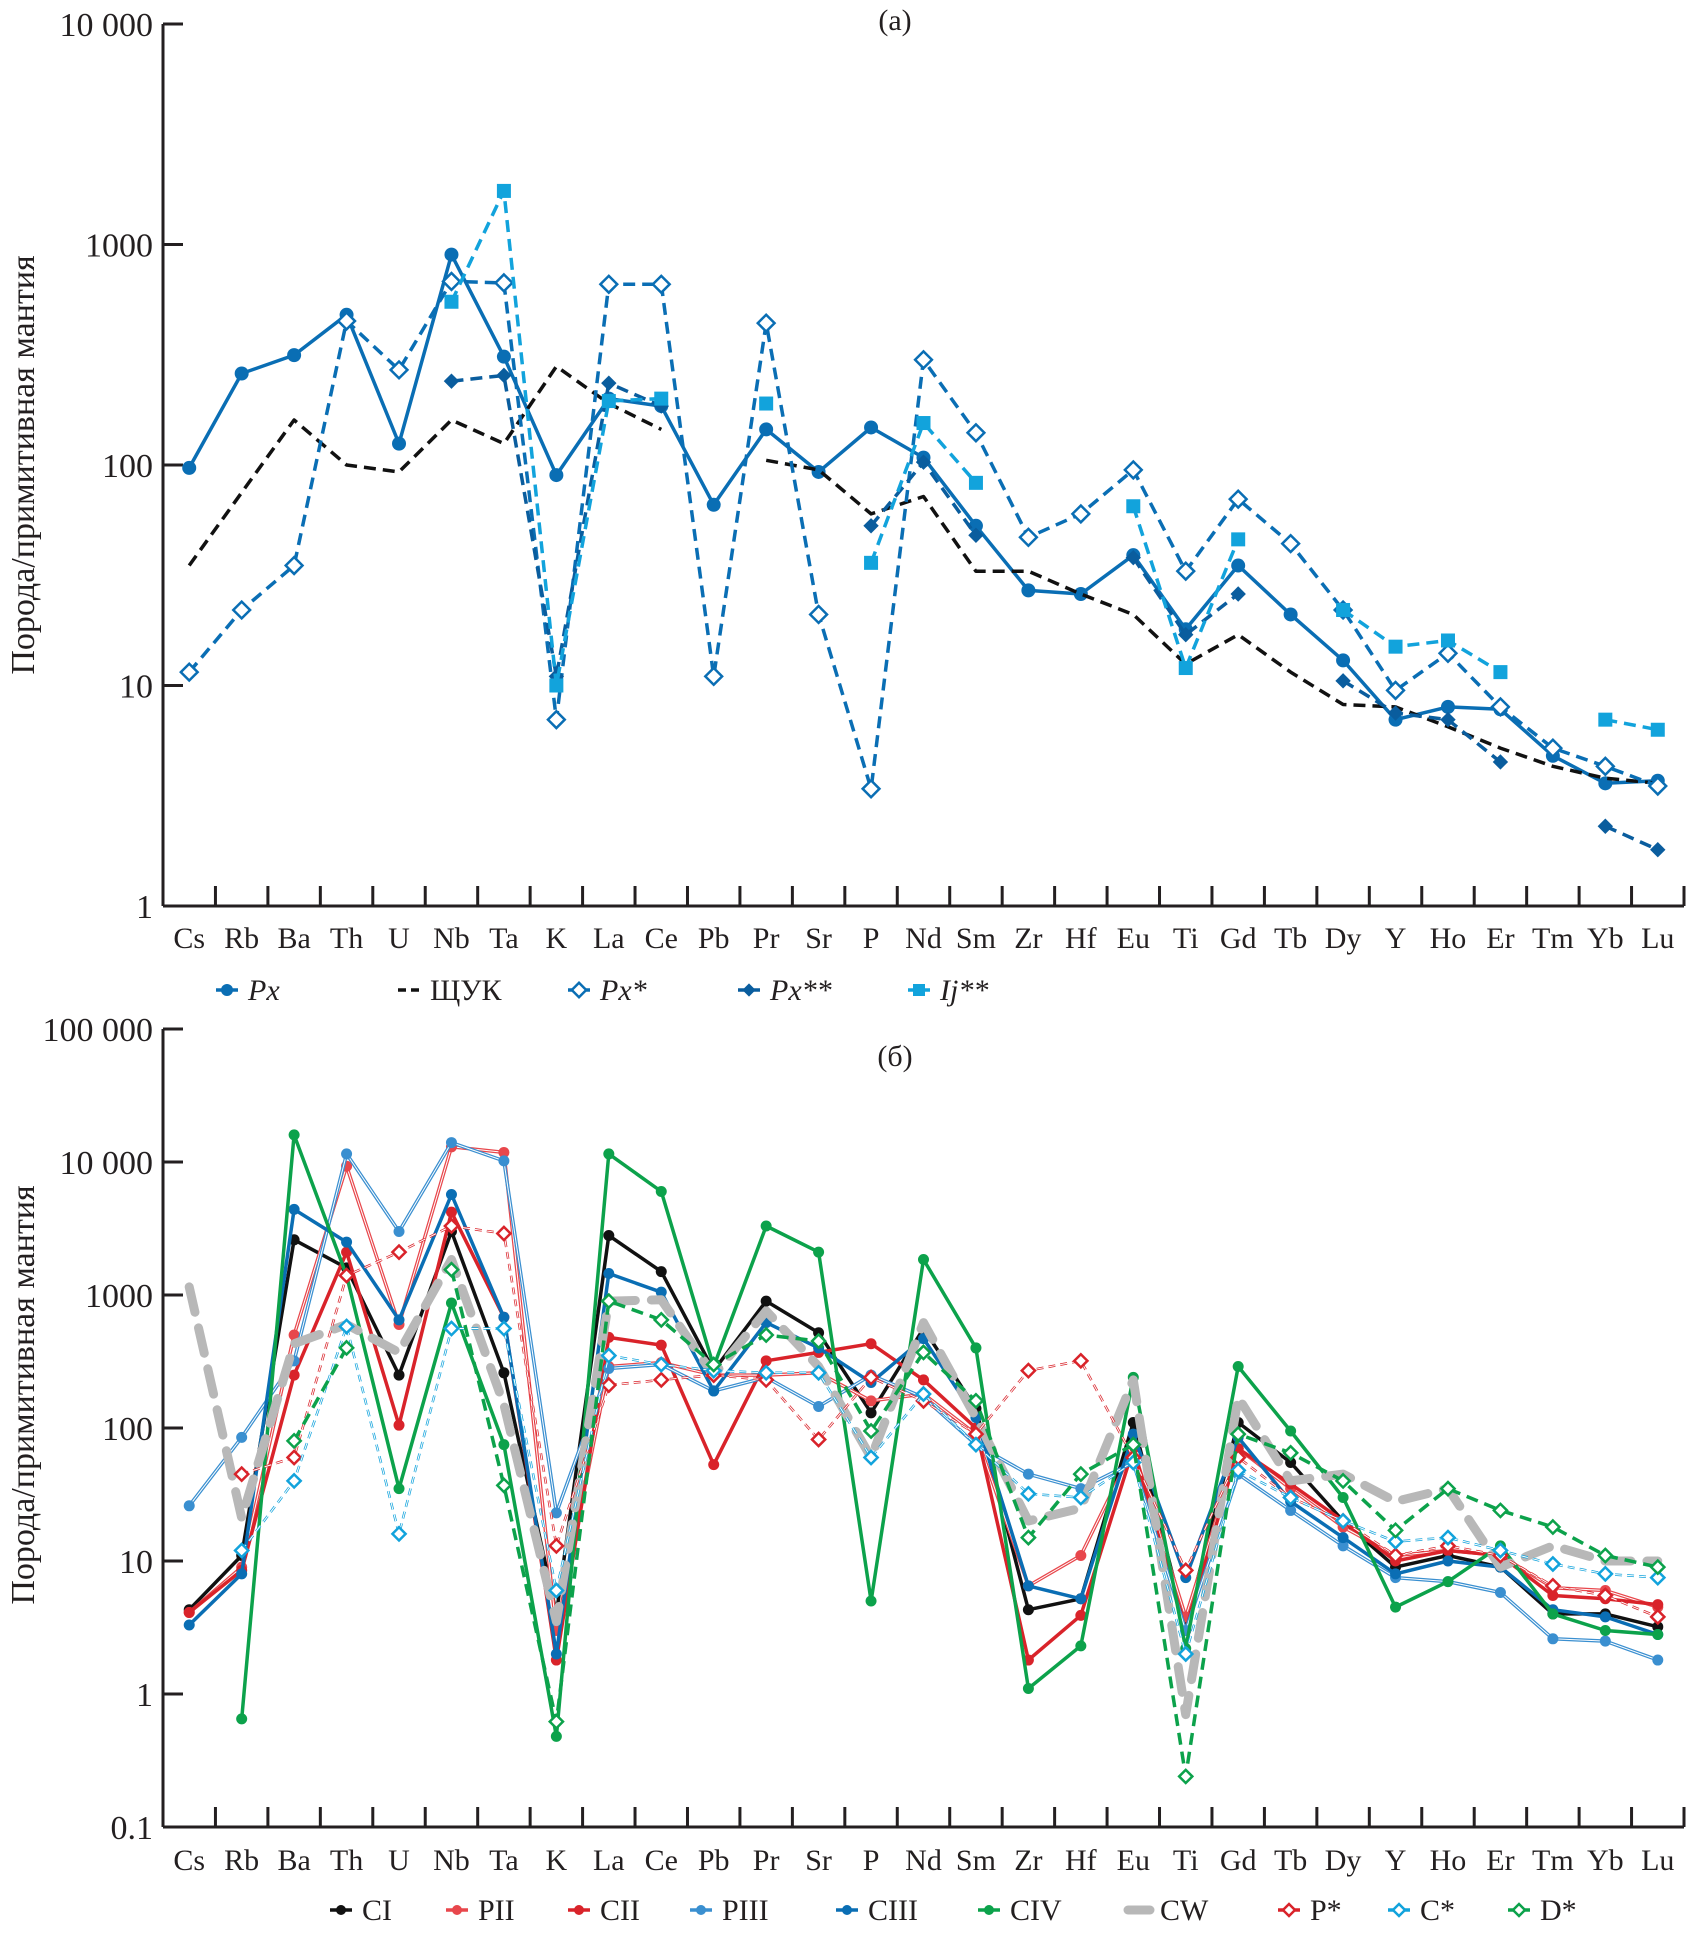 Image resolution: width=1686 pixels, height=1936 pixels. I want to click on legend-label: PIII, so click(745, 1910).